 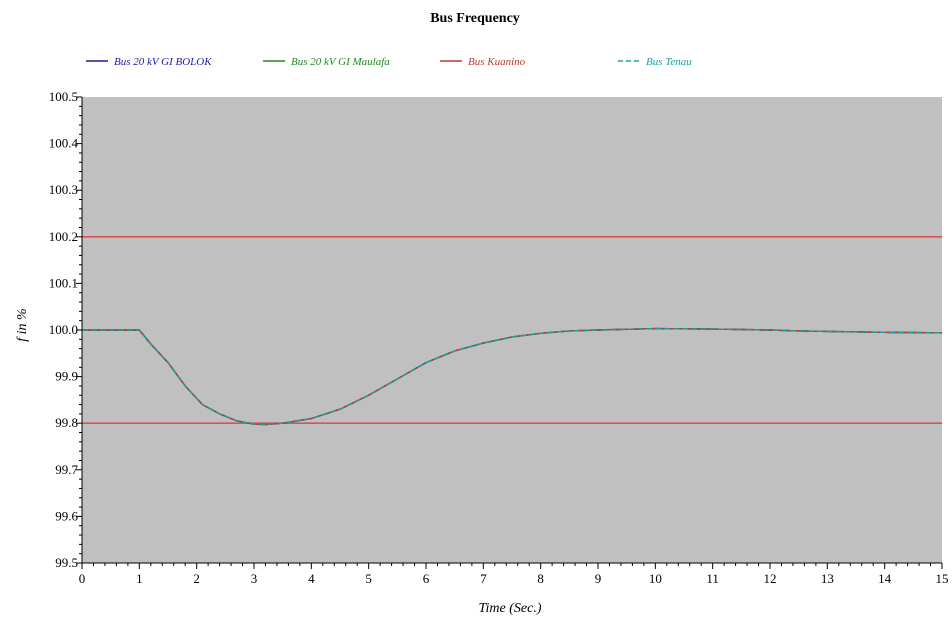 I want to click on x-tick-label: 2, so click(x=196, y=578).